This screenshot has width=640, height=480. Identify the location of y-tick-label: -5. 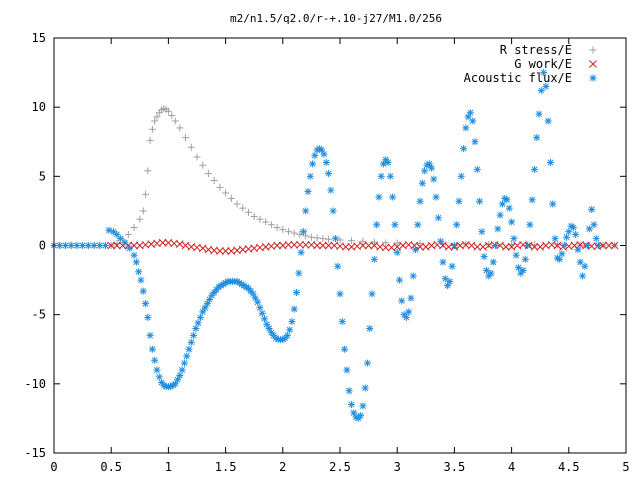
(39, 315).